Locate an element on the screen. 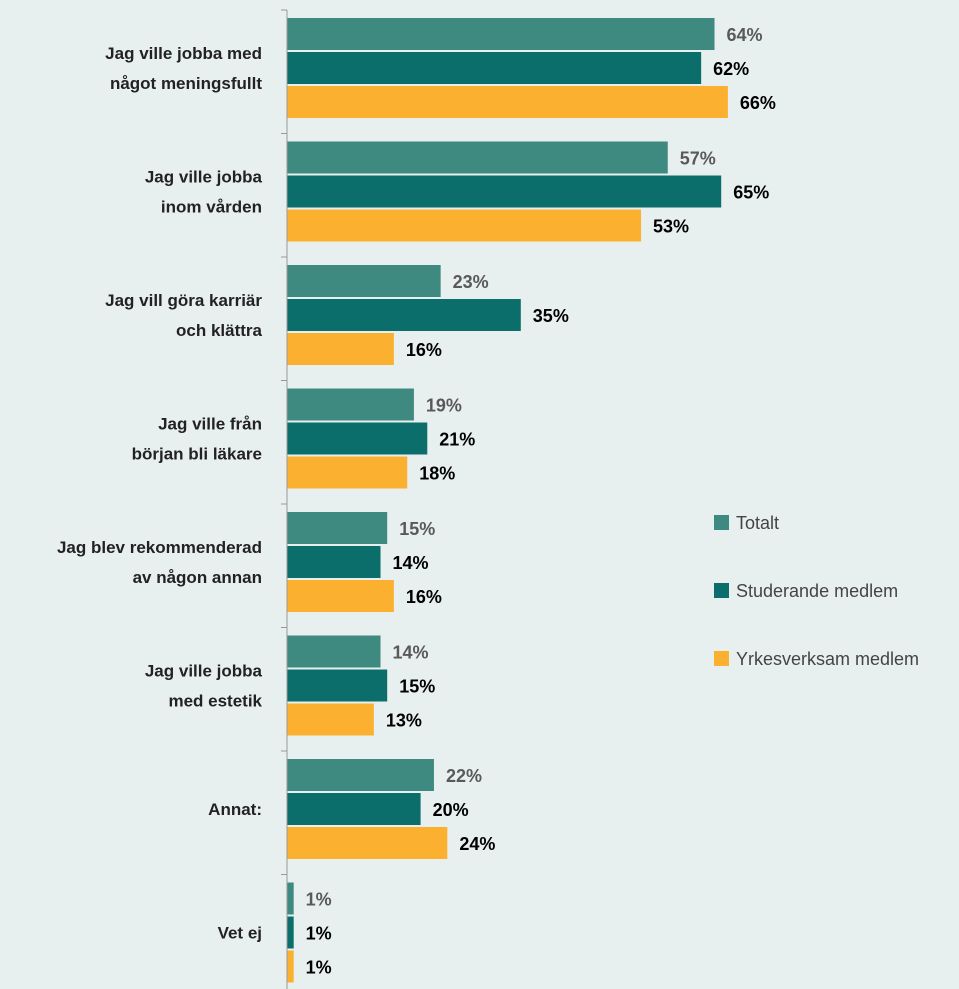  value-label: 65% is located at coordinates (751, 193).